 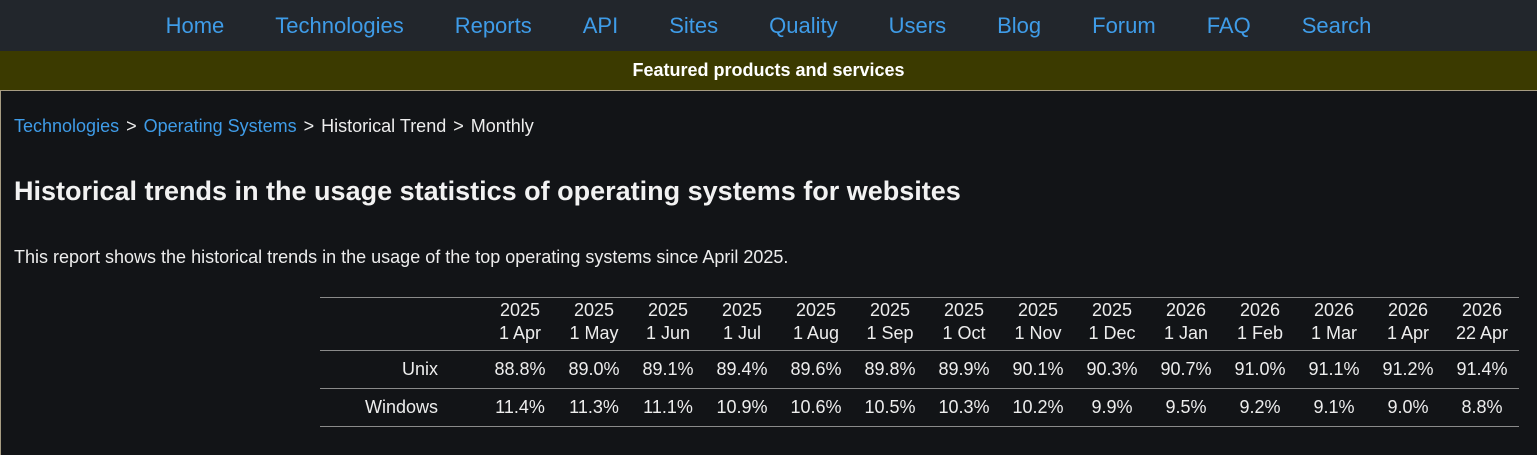 I want to click on value-cell: 10.5%, so click(x=890, y=407).